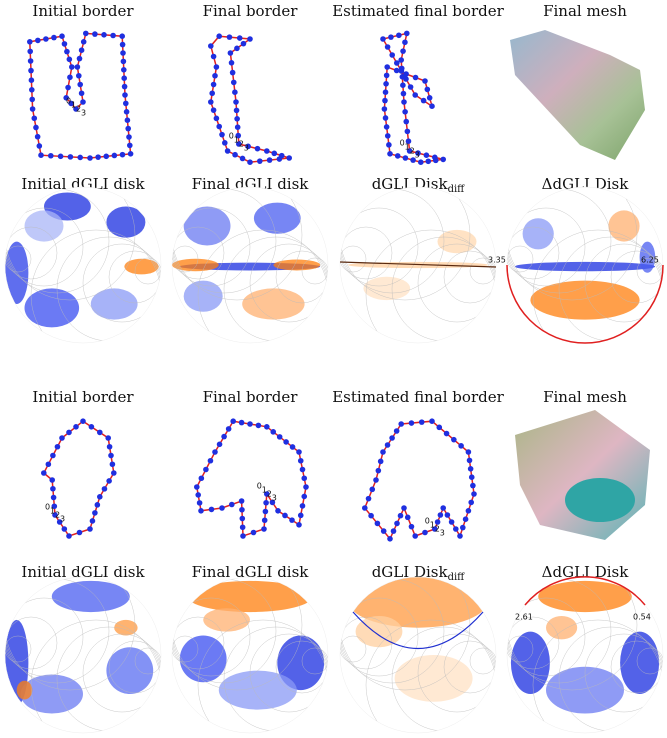  Describe the element at coordinates (497, 260) in the screenshot. I see `disk-annotation: 3.35` at that location.